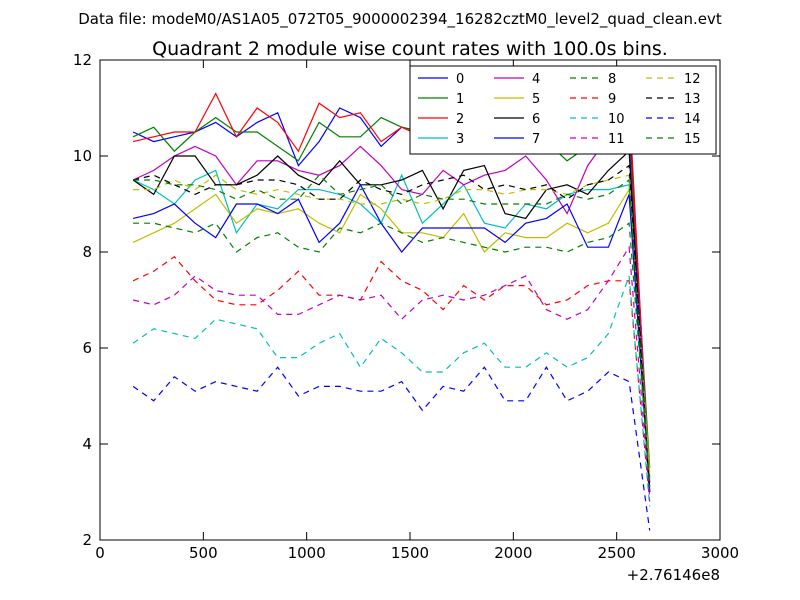 This screenshot has width=800, height=600. What do you see at coordinates (536, 99) in the screenshot?
I see `legend-label-5: 5` at bounding box center [536, 99].